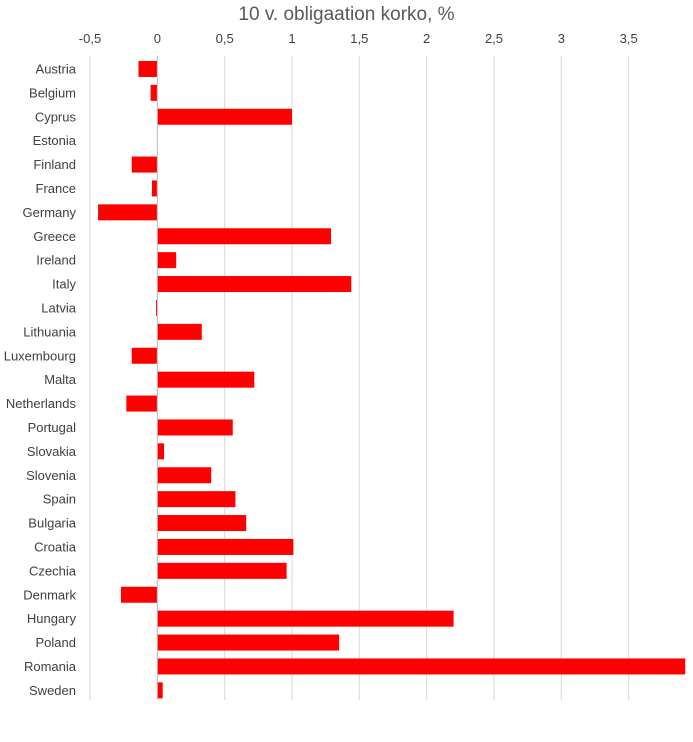 This screenshot has width=693, height=742. I want to click on category-label: Poland, so click(56, 642).